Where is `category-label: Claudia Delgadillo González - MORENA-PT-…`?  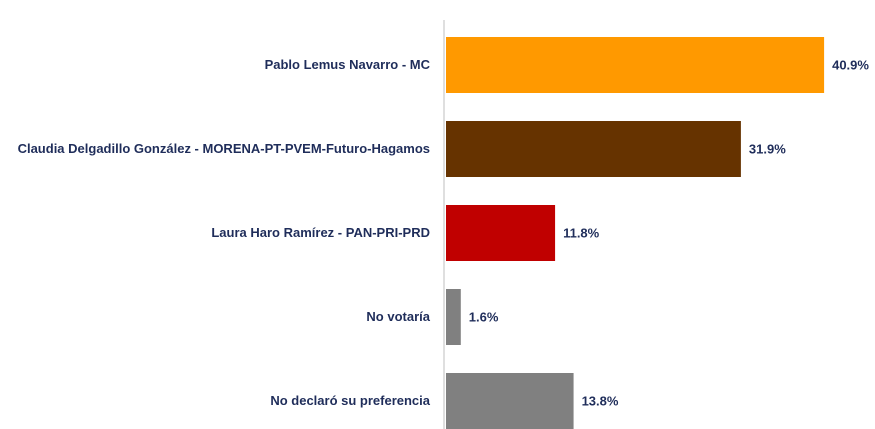
category-label: Claudia Delgadillo González - MORENA-PT-… is located at coordinates (223, 148).